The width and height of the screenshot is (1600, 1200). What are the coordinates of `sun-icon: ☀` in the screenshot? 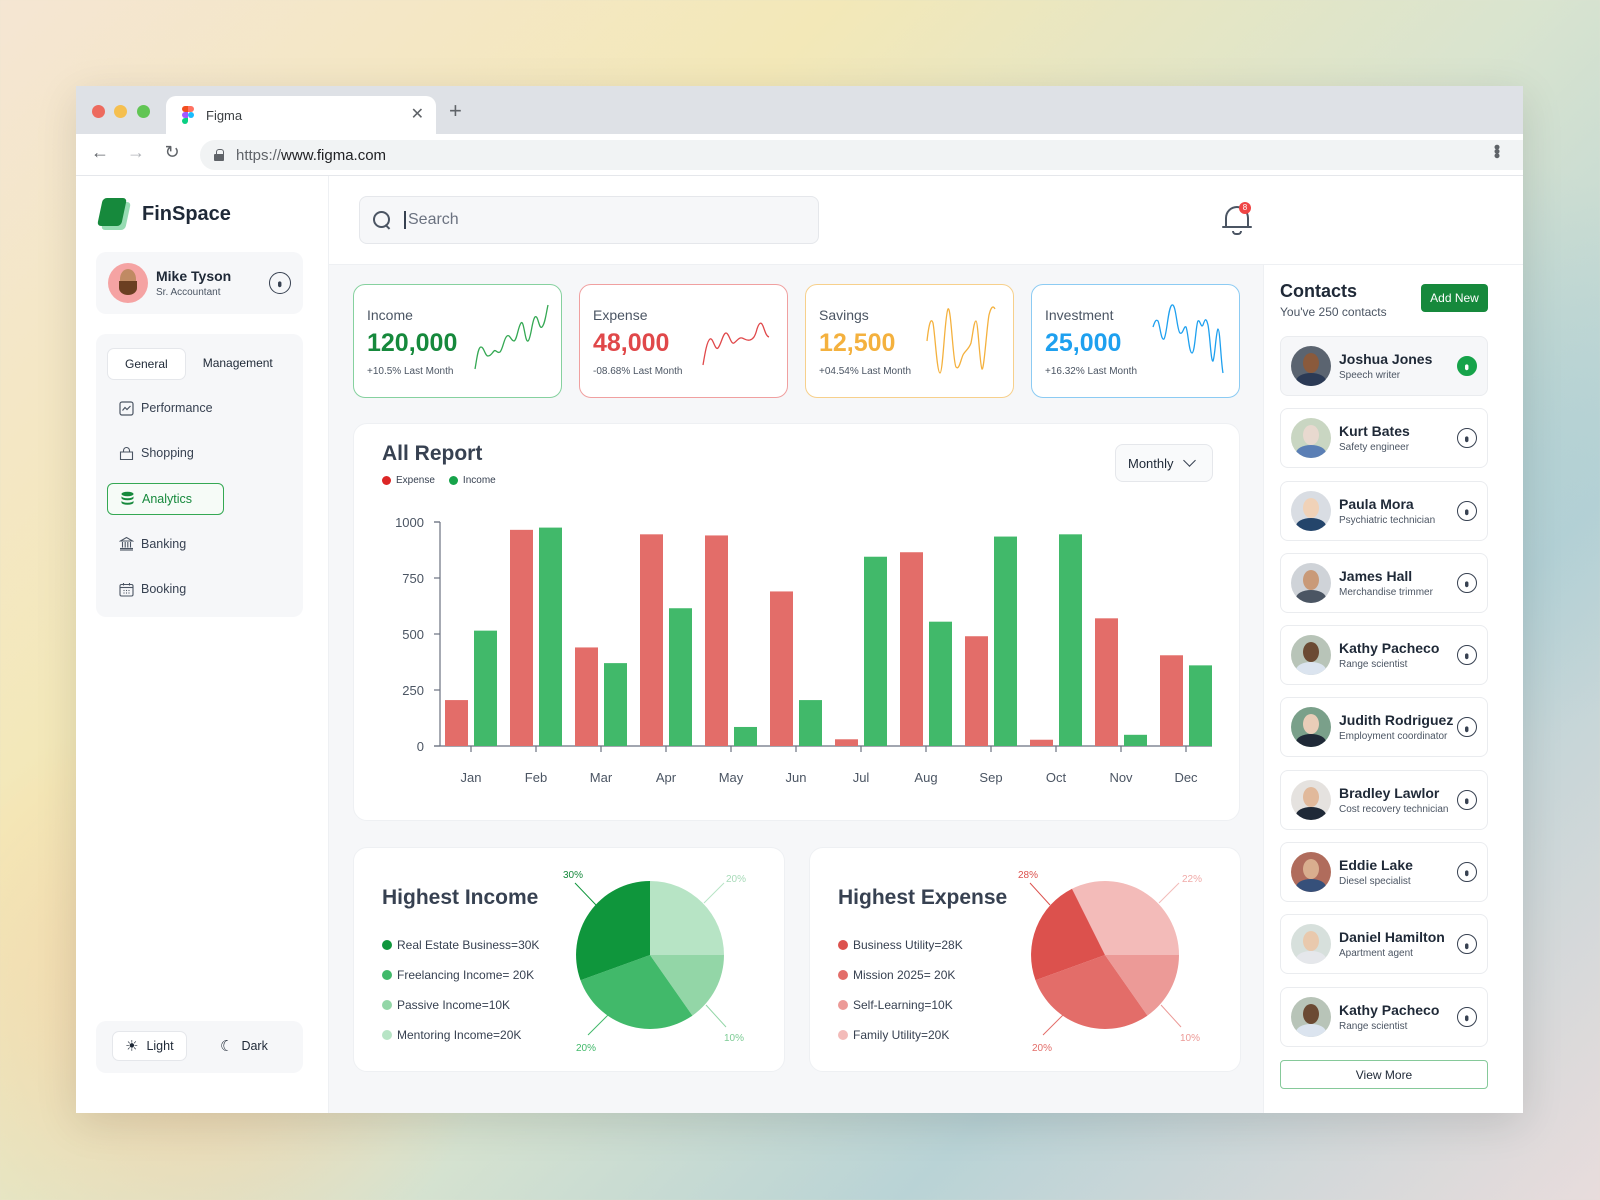 It's located at (132, 1046).